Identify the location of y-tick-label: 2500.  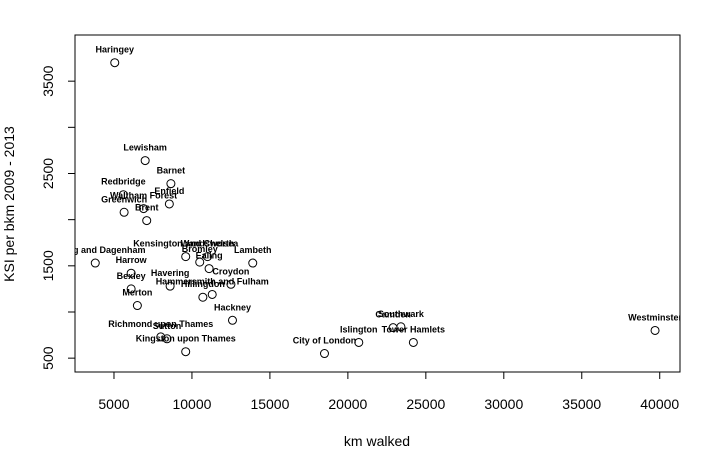
(48, 173).